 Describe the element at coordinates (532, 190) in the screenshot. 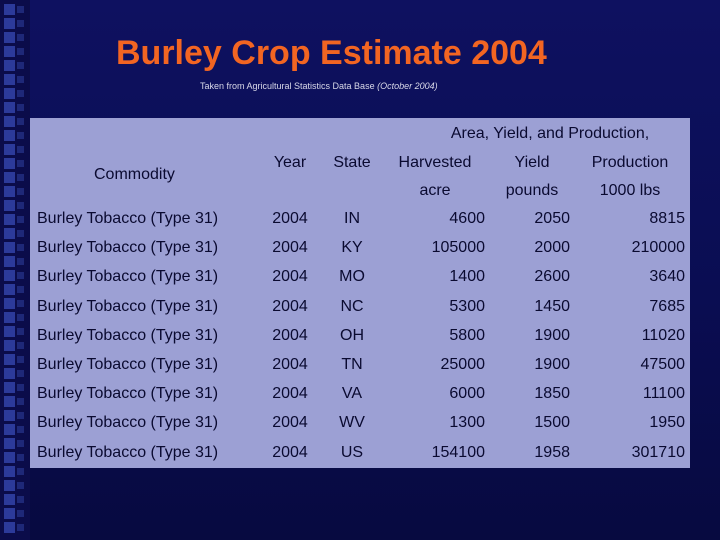

I see `header-yield-unit: pounds` at that location.